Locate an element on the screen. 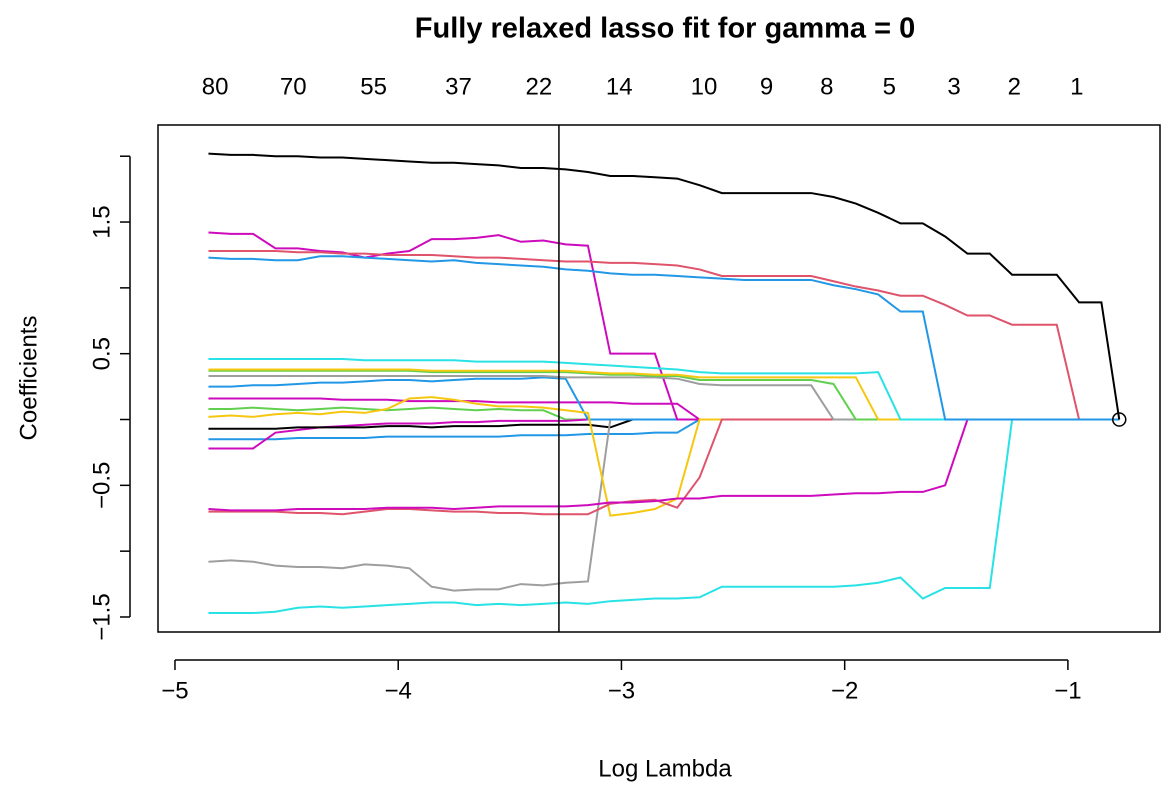  top-tick-label: 3 is located at coordinates (953, 86).